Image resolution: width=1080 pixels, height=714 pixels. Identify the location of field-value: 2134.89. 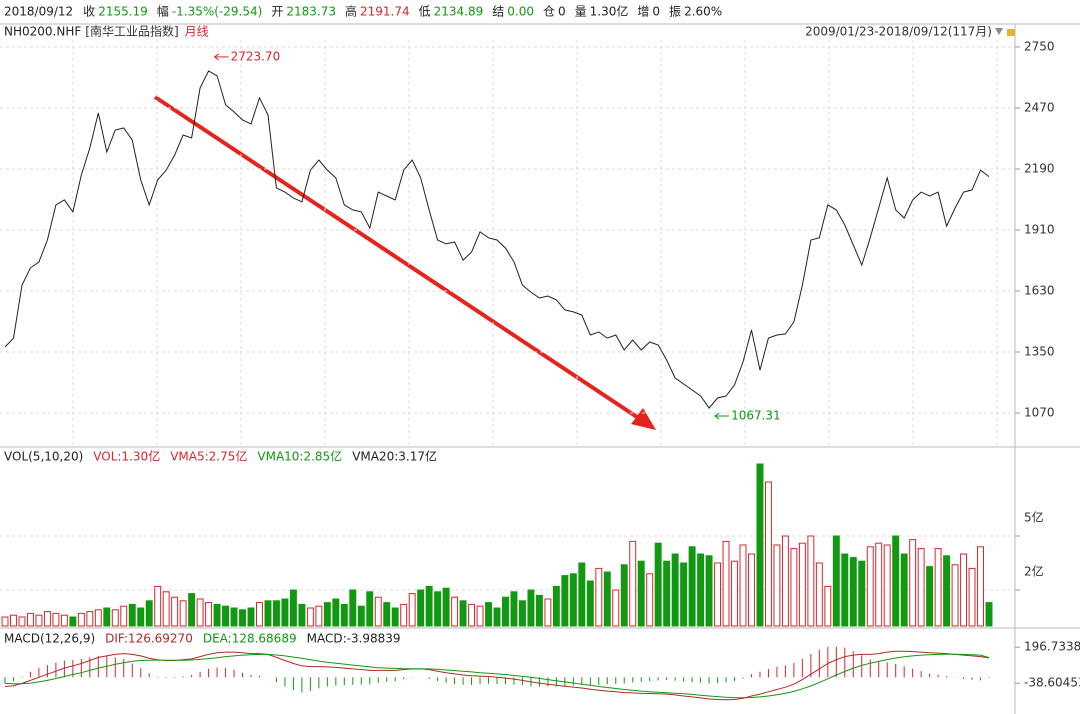
(459, 12).